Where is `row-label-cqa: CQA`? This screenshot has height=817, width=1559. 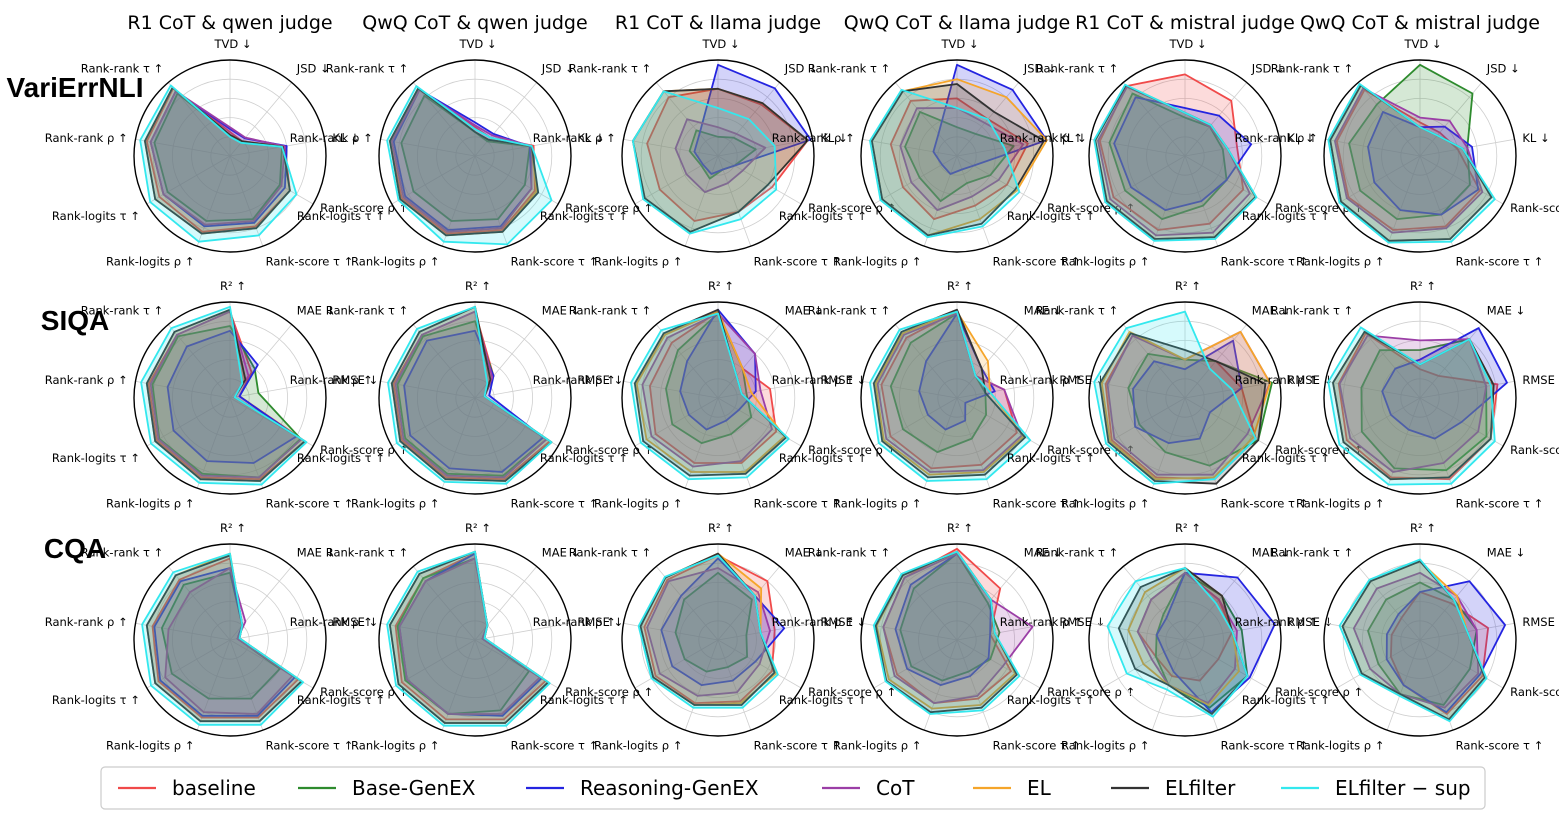 row-label-cqa: CQA is located at coordinates (75, 548).